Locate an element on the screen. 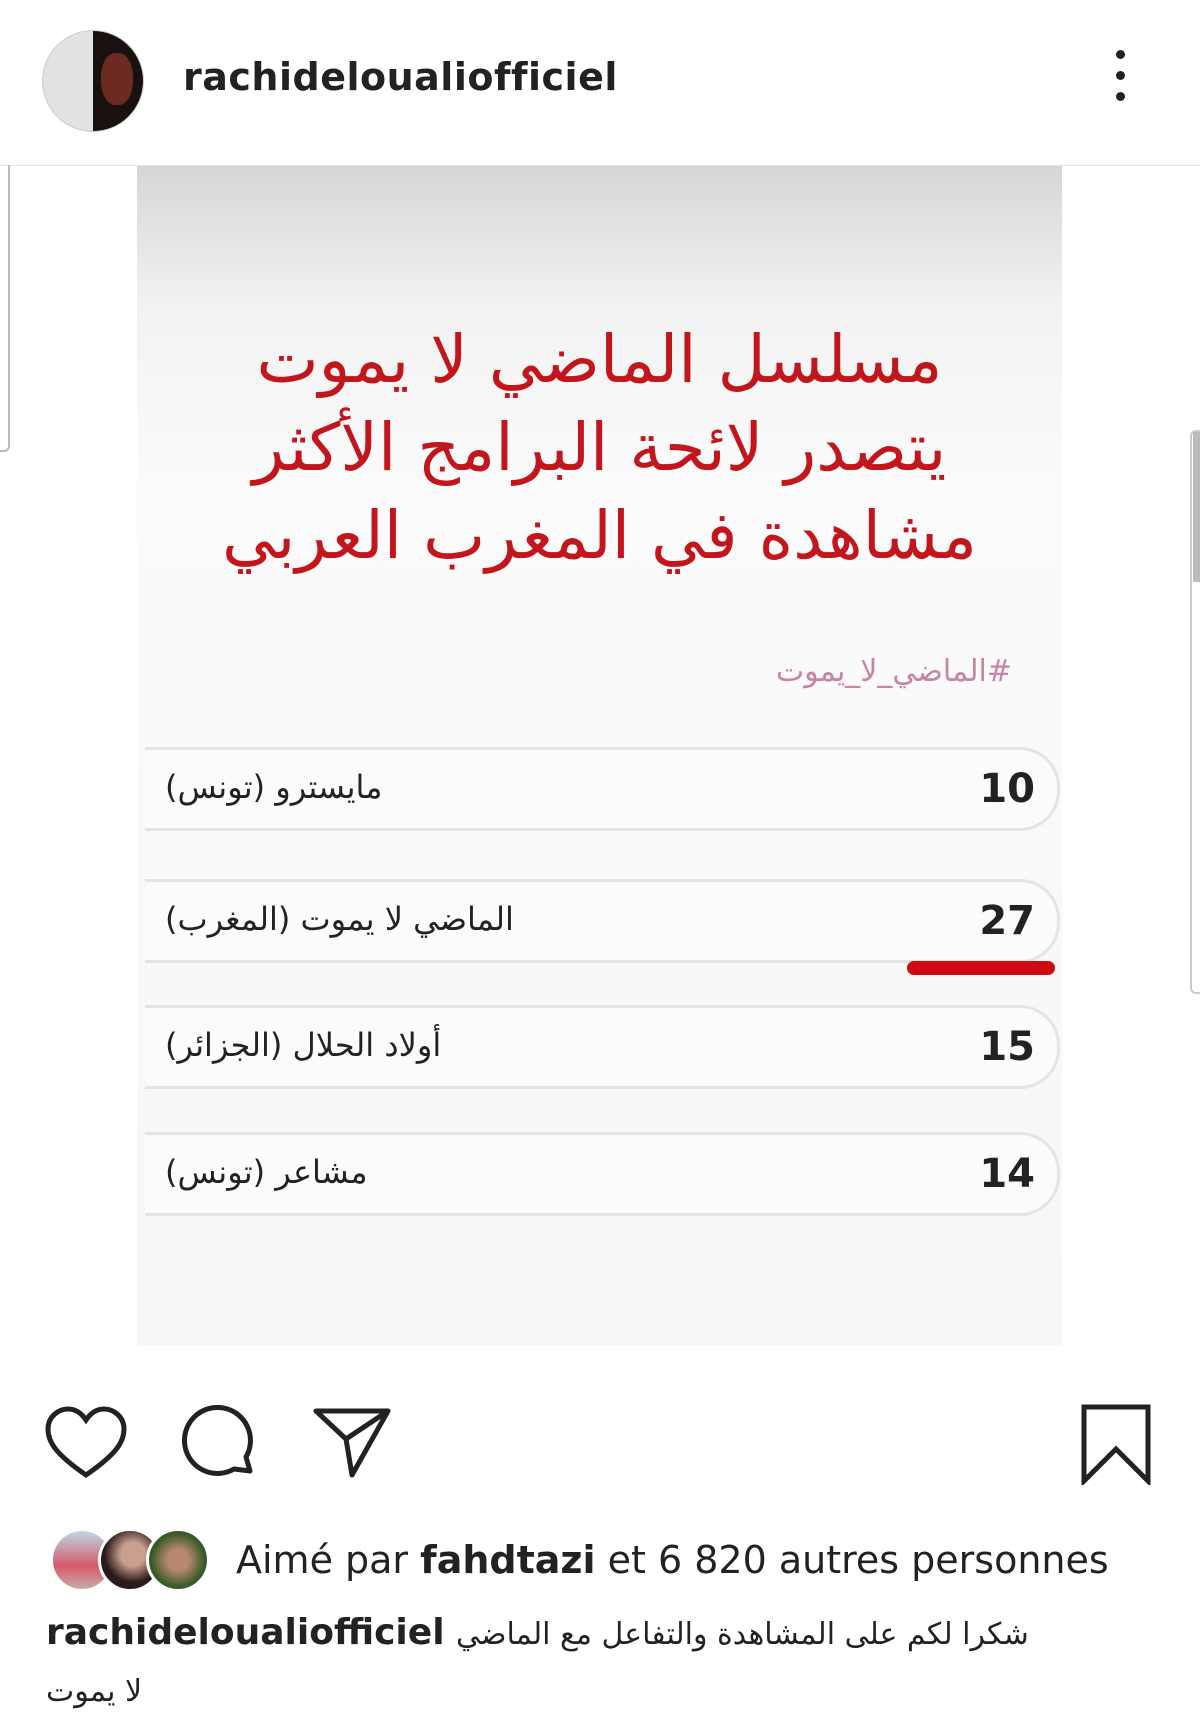 This screenshot has height=1723, width=1200. rank-value: 10 is located at coordinates (1007, 789).